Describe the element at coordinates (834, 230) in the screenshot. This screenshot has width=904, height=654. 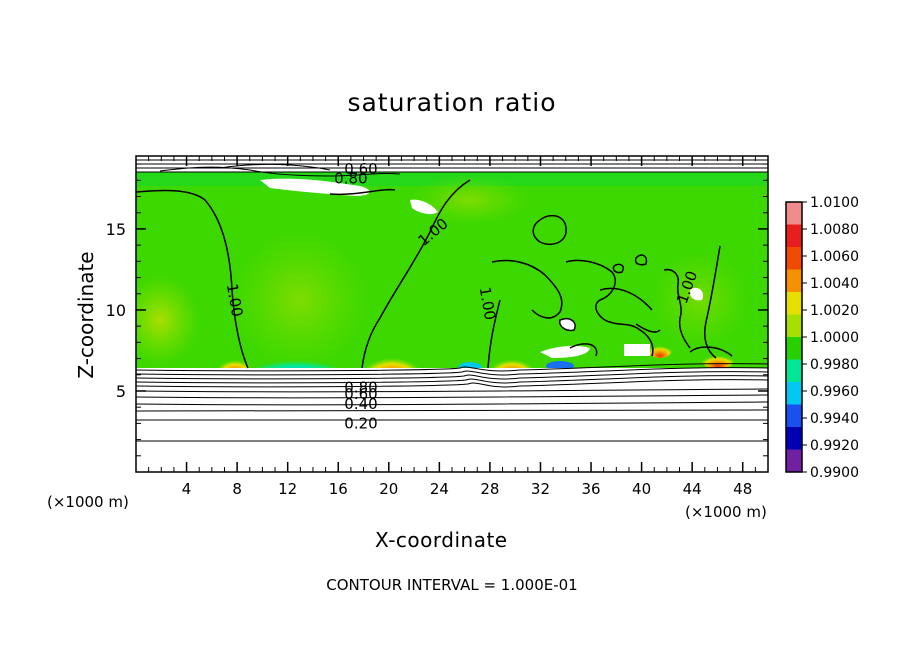
I see `colorbar-label: 1.0080` at that location.